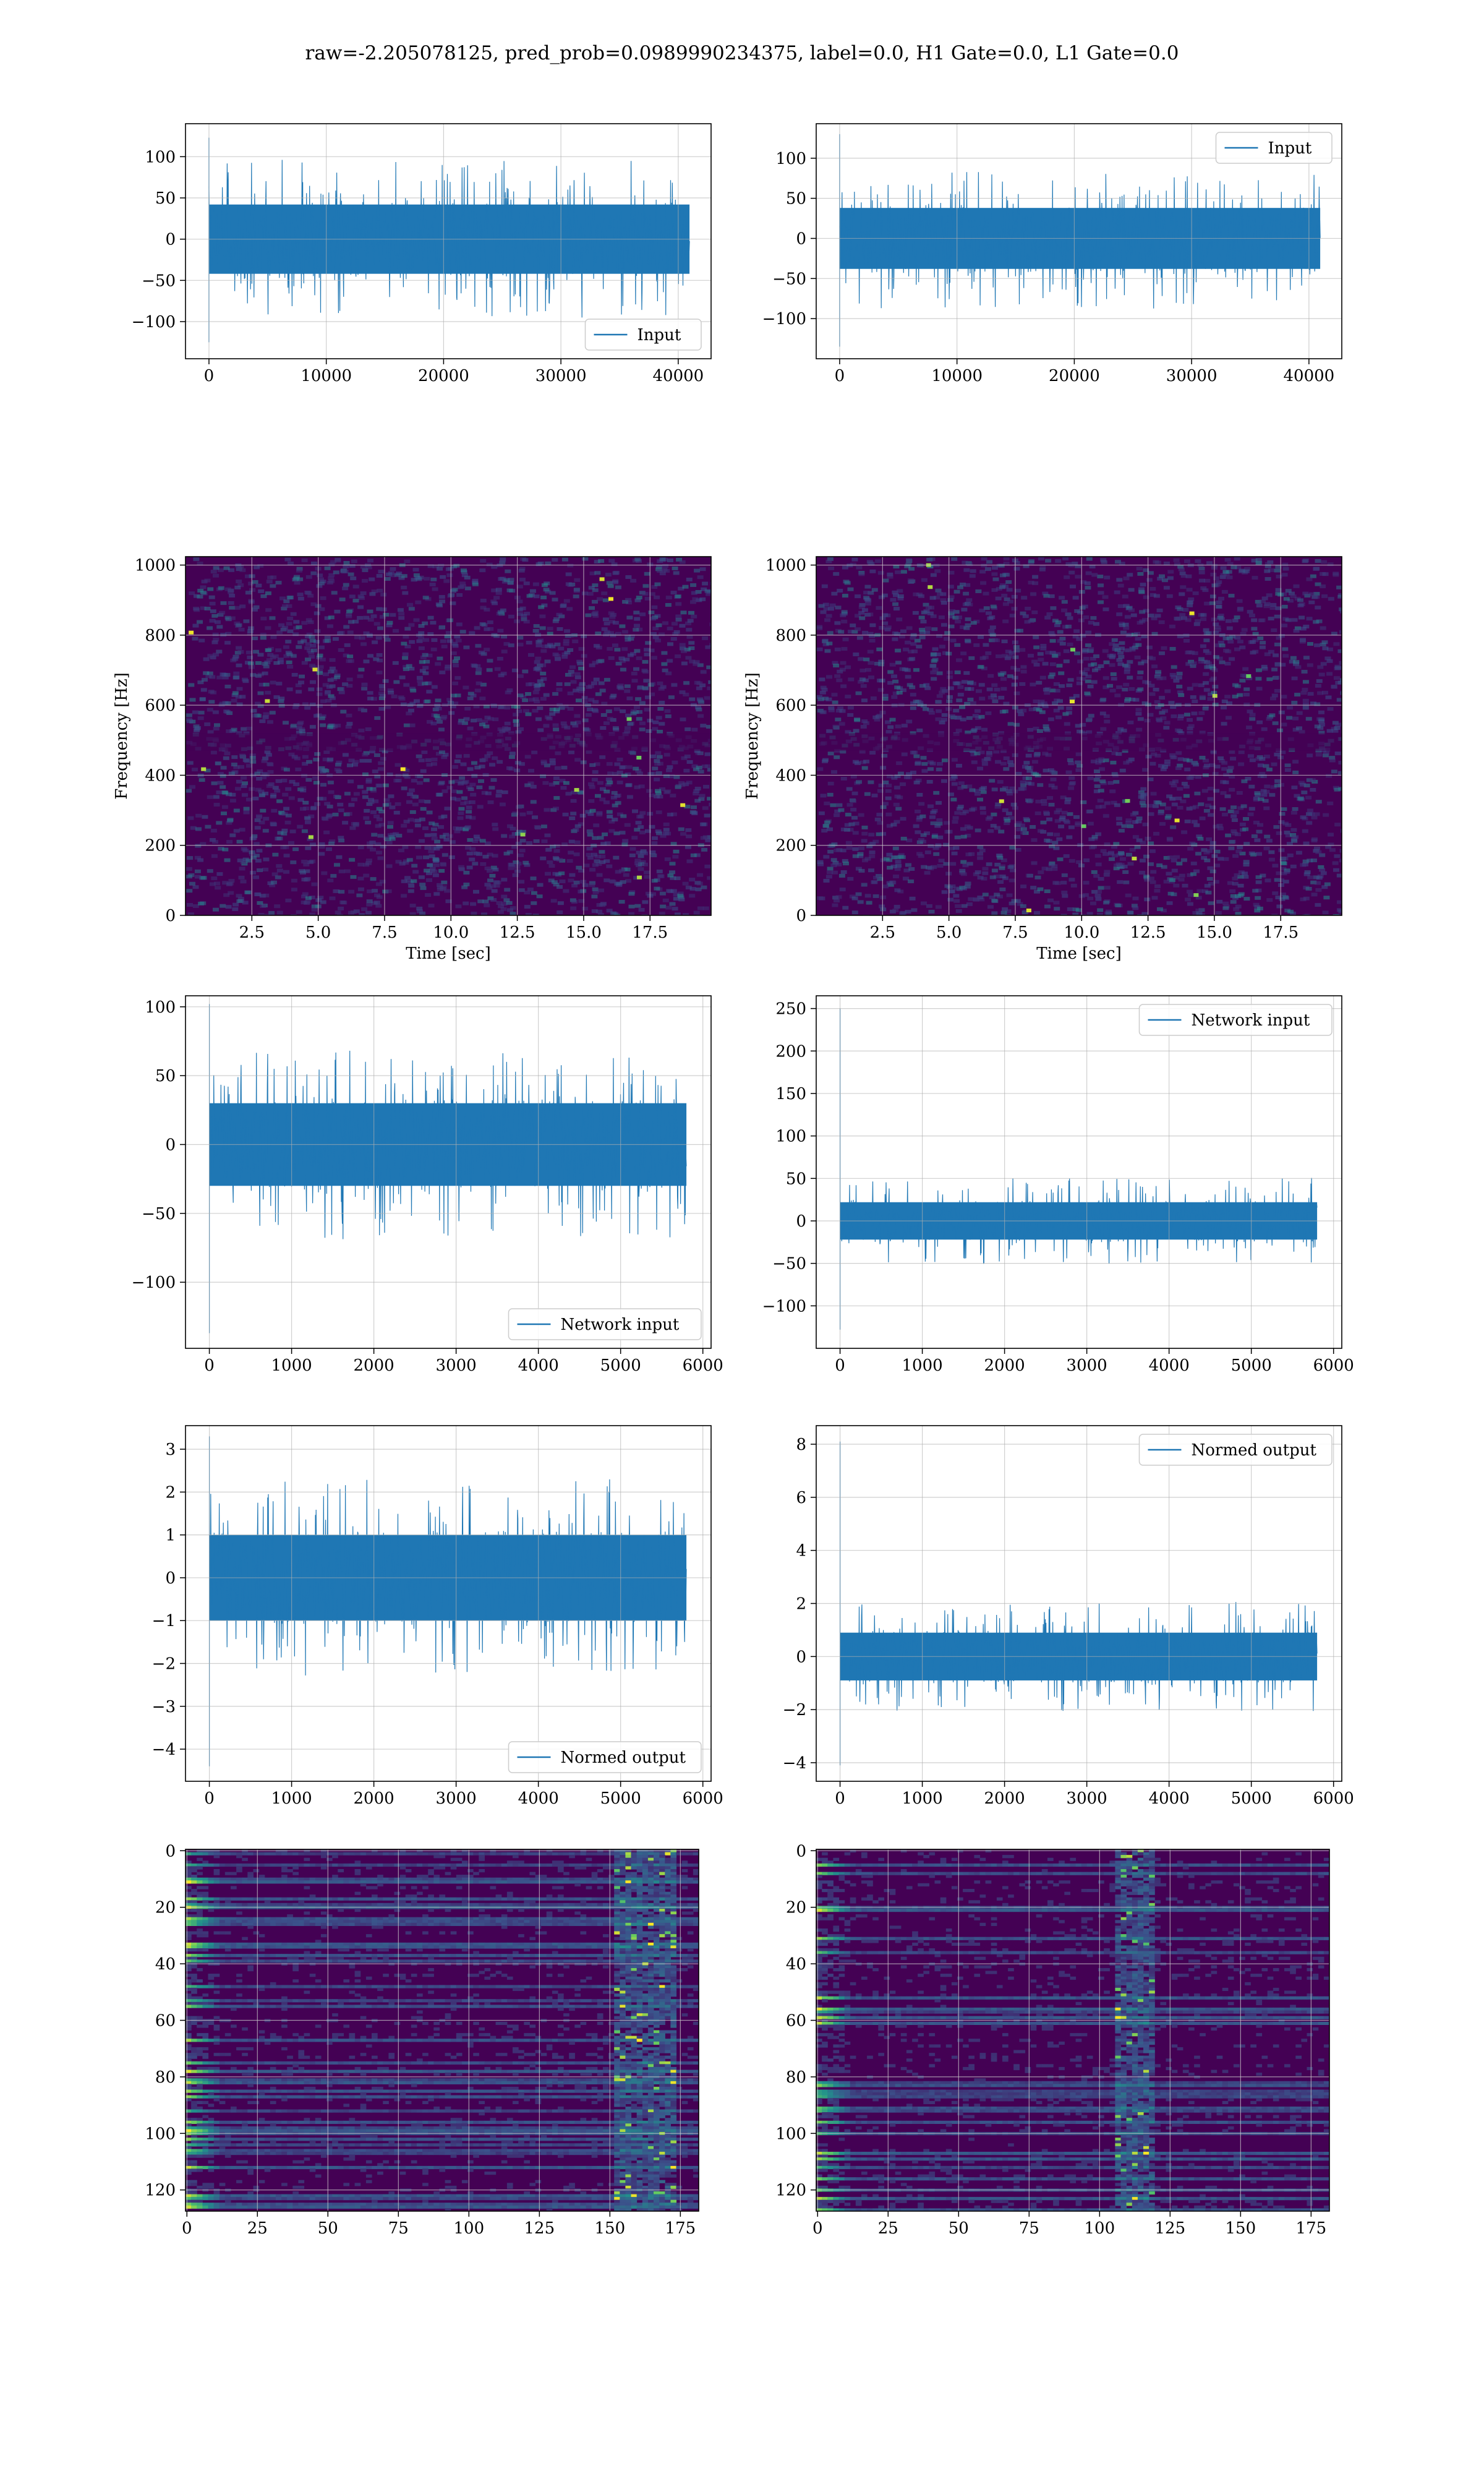 The image size is (1484, 2474). I want to click on x-tick-label: 2000, so click(374, 1798).